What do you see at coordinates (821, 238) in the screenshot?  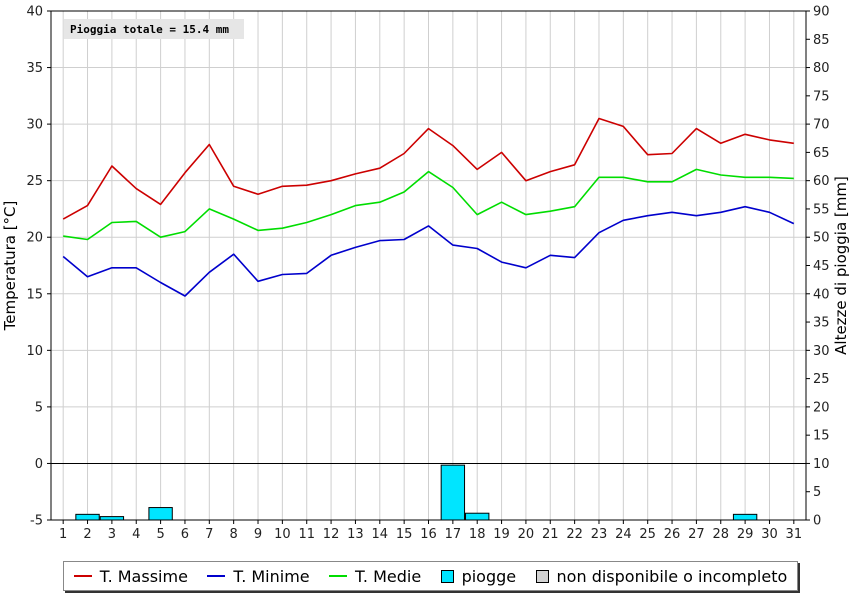 I see `right-tick-label: 50` at bounding box center [821, 238].